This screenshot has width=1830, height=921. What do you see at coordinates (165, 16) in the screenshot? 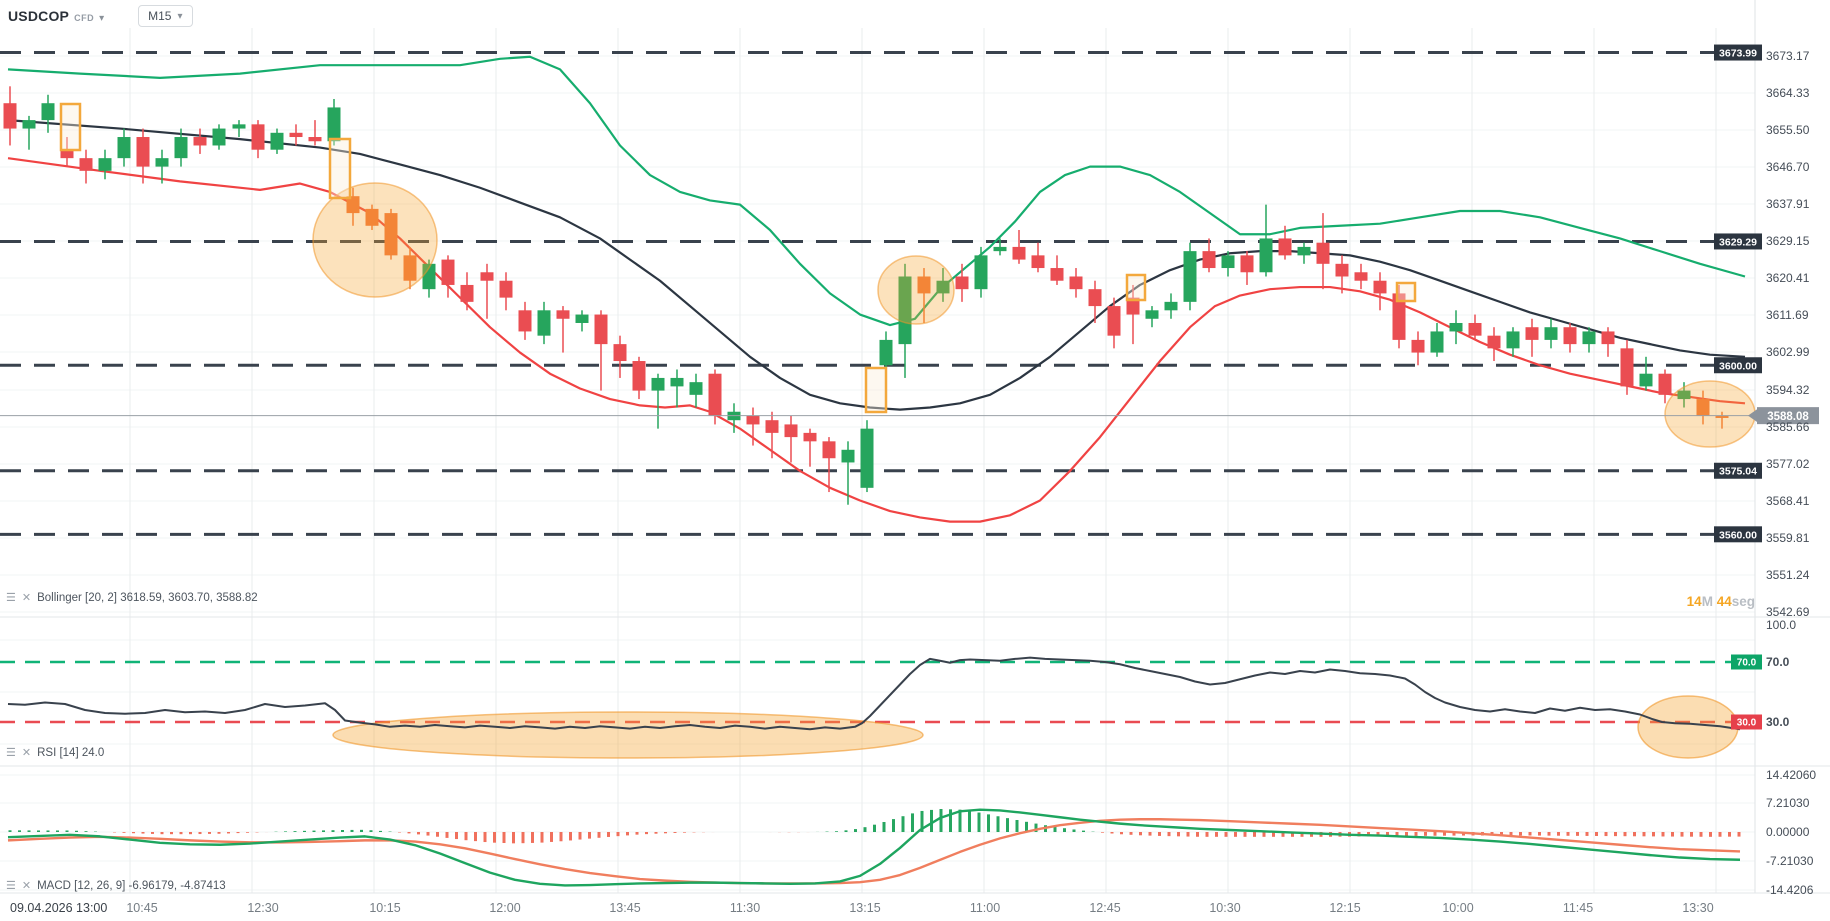
I see `timeframe-selector: M15 ▾` at bounding box center [165, 16].